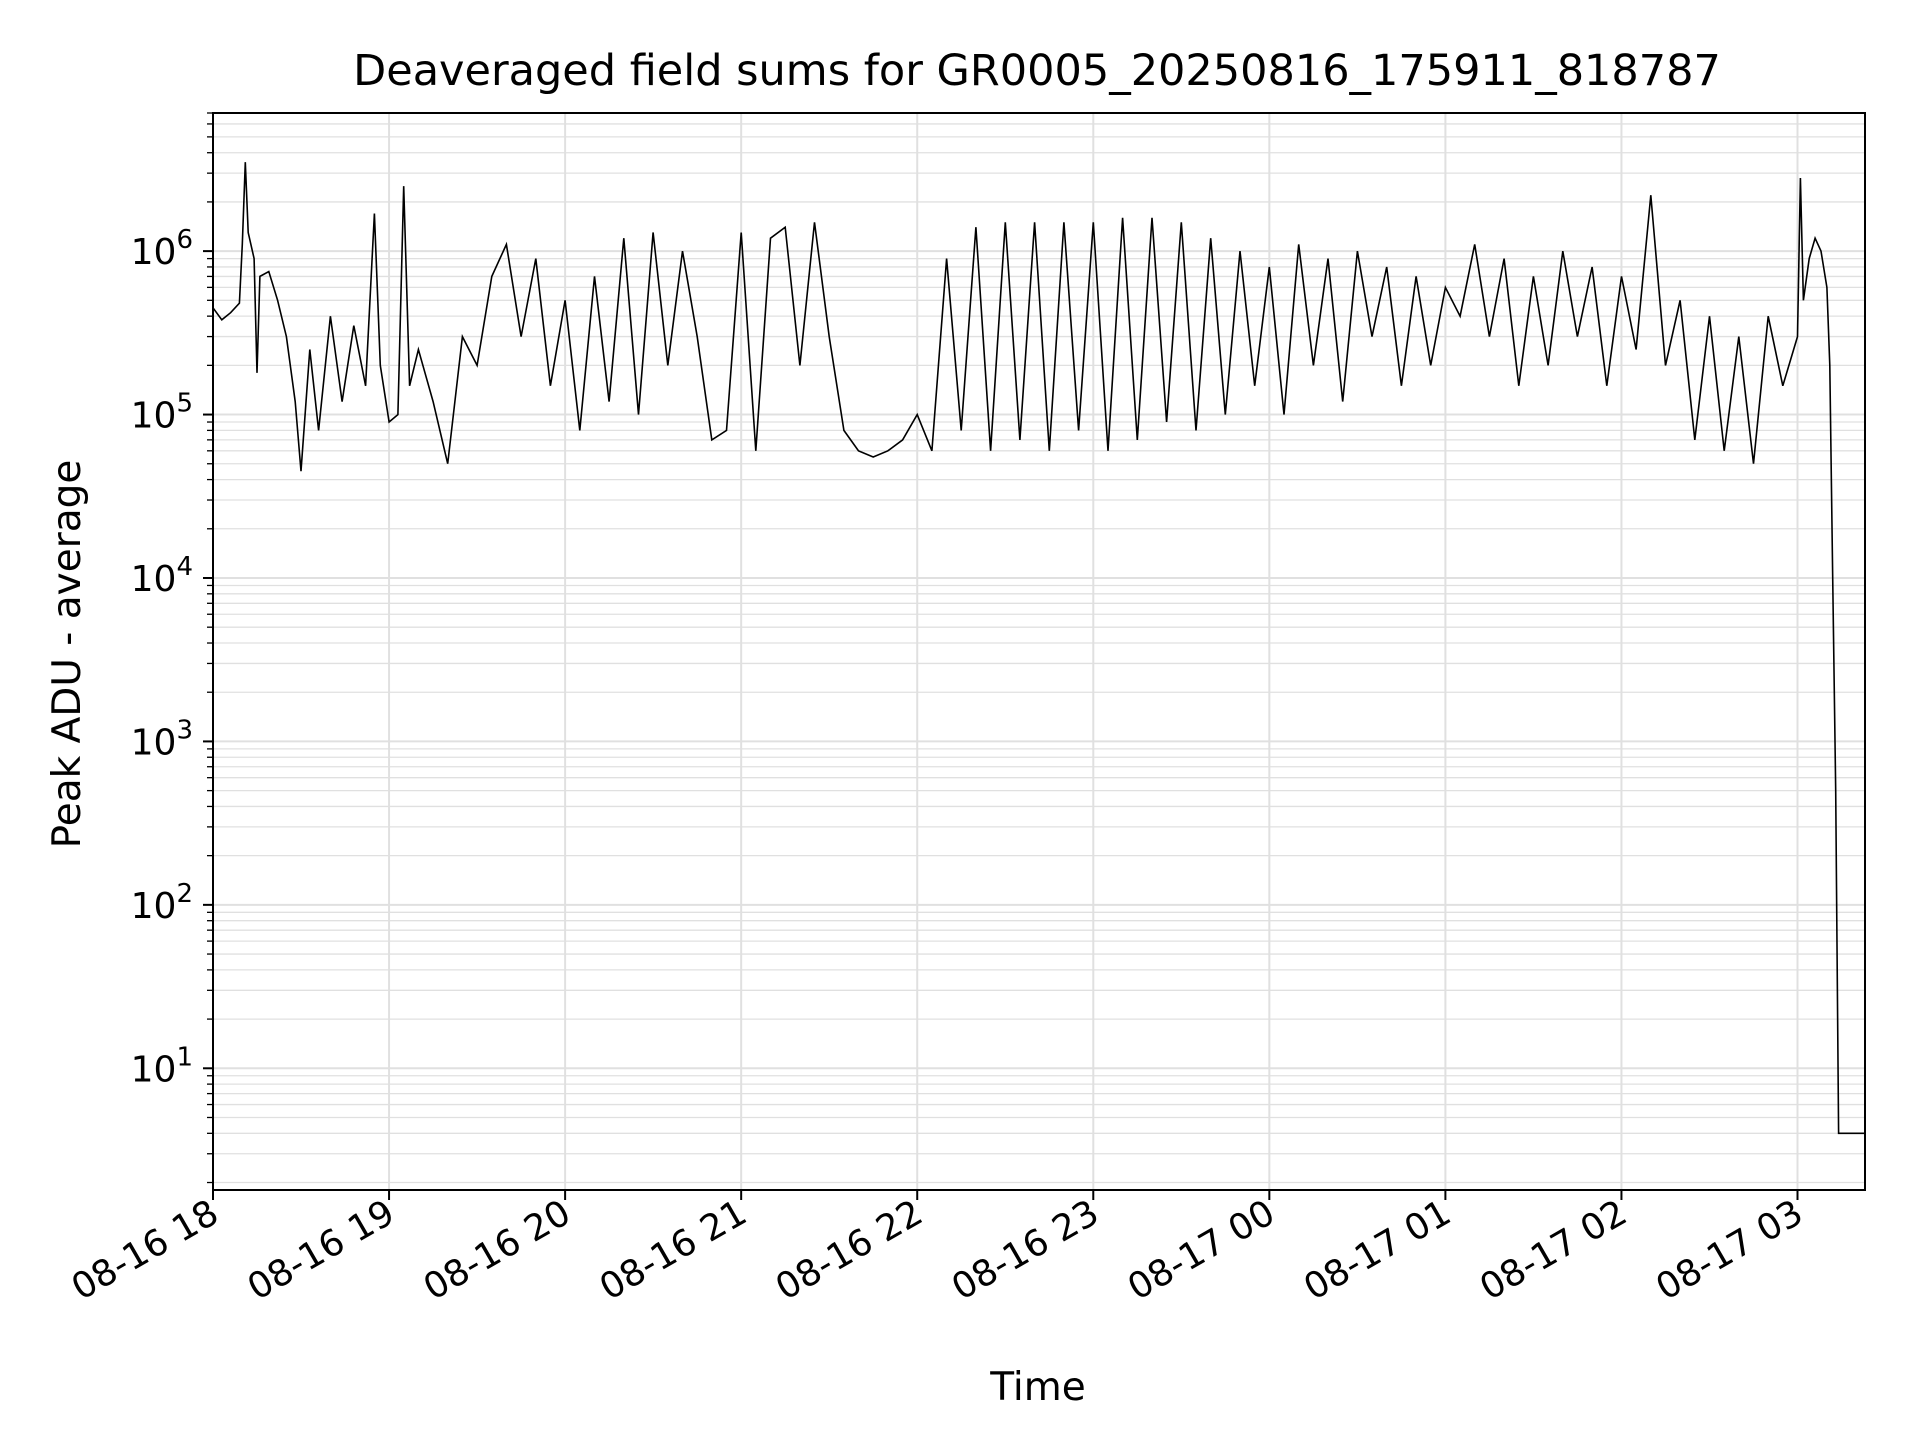  Describe the element at coordinates (162, 1066) in the screenshot. I see `y-tick-label: 10¹` at that location.